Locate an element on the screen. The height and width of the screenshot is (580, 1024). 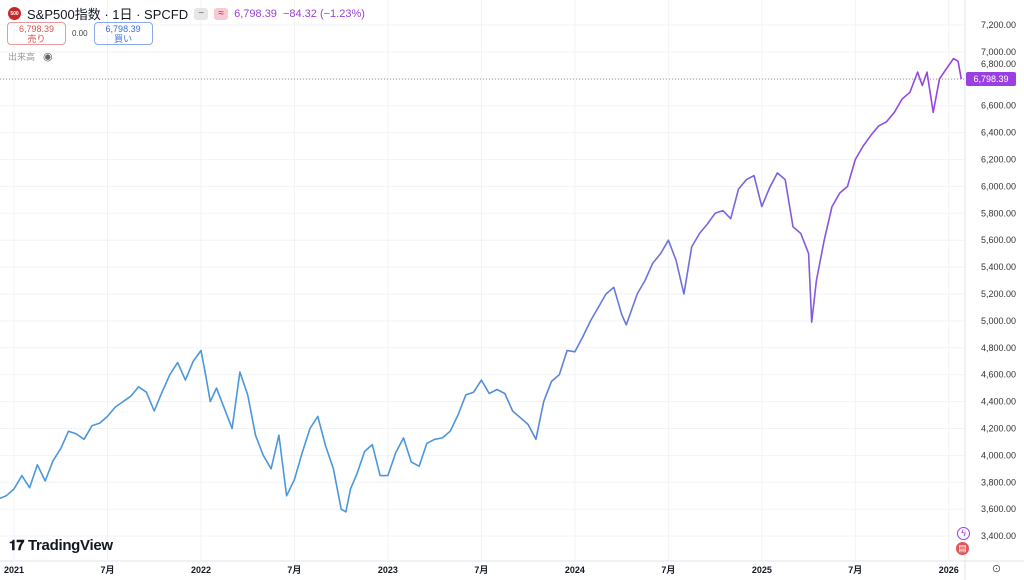
y-tick-label: 7,200.00 is located at coordinates (998, 25).